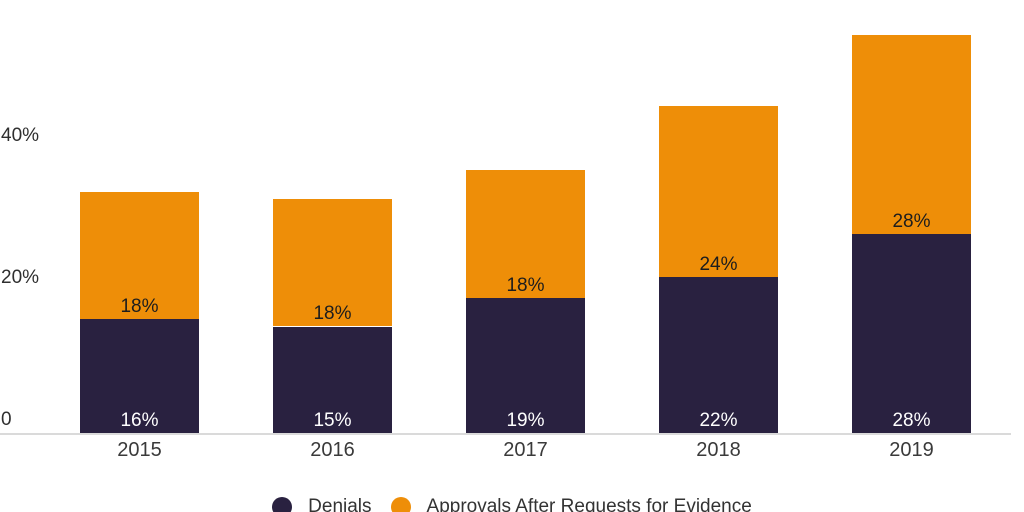 This screenshot has width=1024, height=512. I want to click on bar-segment-approvals-2016: 18%, so click(332, 262).